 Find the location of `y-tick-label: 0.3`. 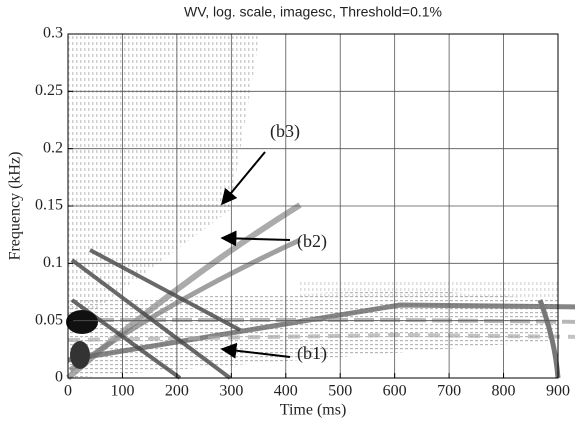

y-tick-label: 0.3 is located at coordinates (53, 33).